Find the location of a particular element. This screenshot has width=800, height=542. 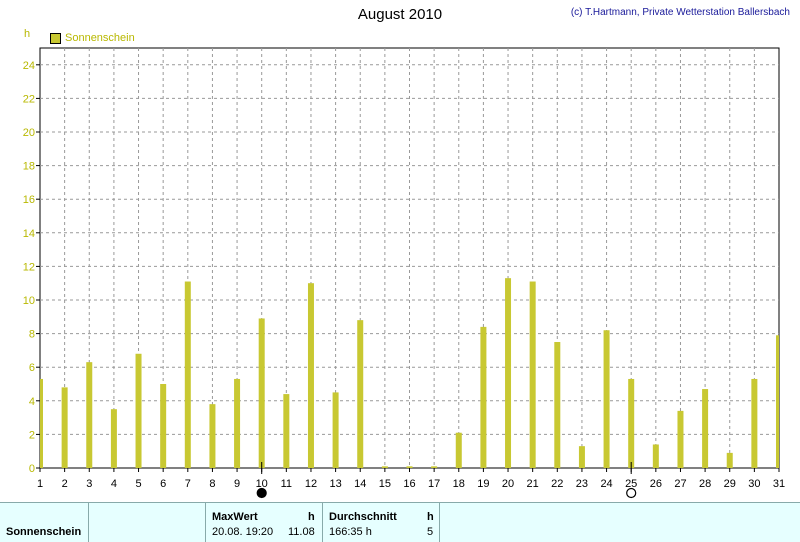

x-tick-label: 5 is located at coordinates (138, 484).